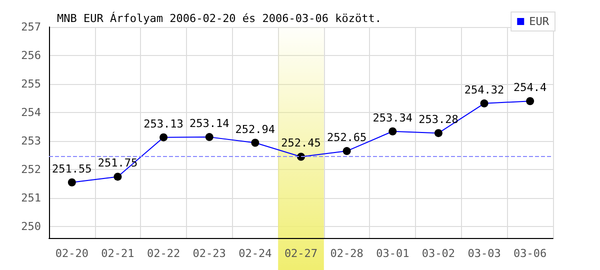 This screenshot has width=600, height=270. I want to click on y-tick-label: 251, so click(31, 198).